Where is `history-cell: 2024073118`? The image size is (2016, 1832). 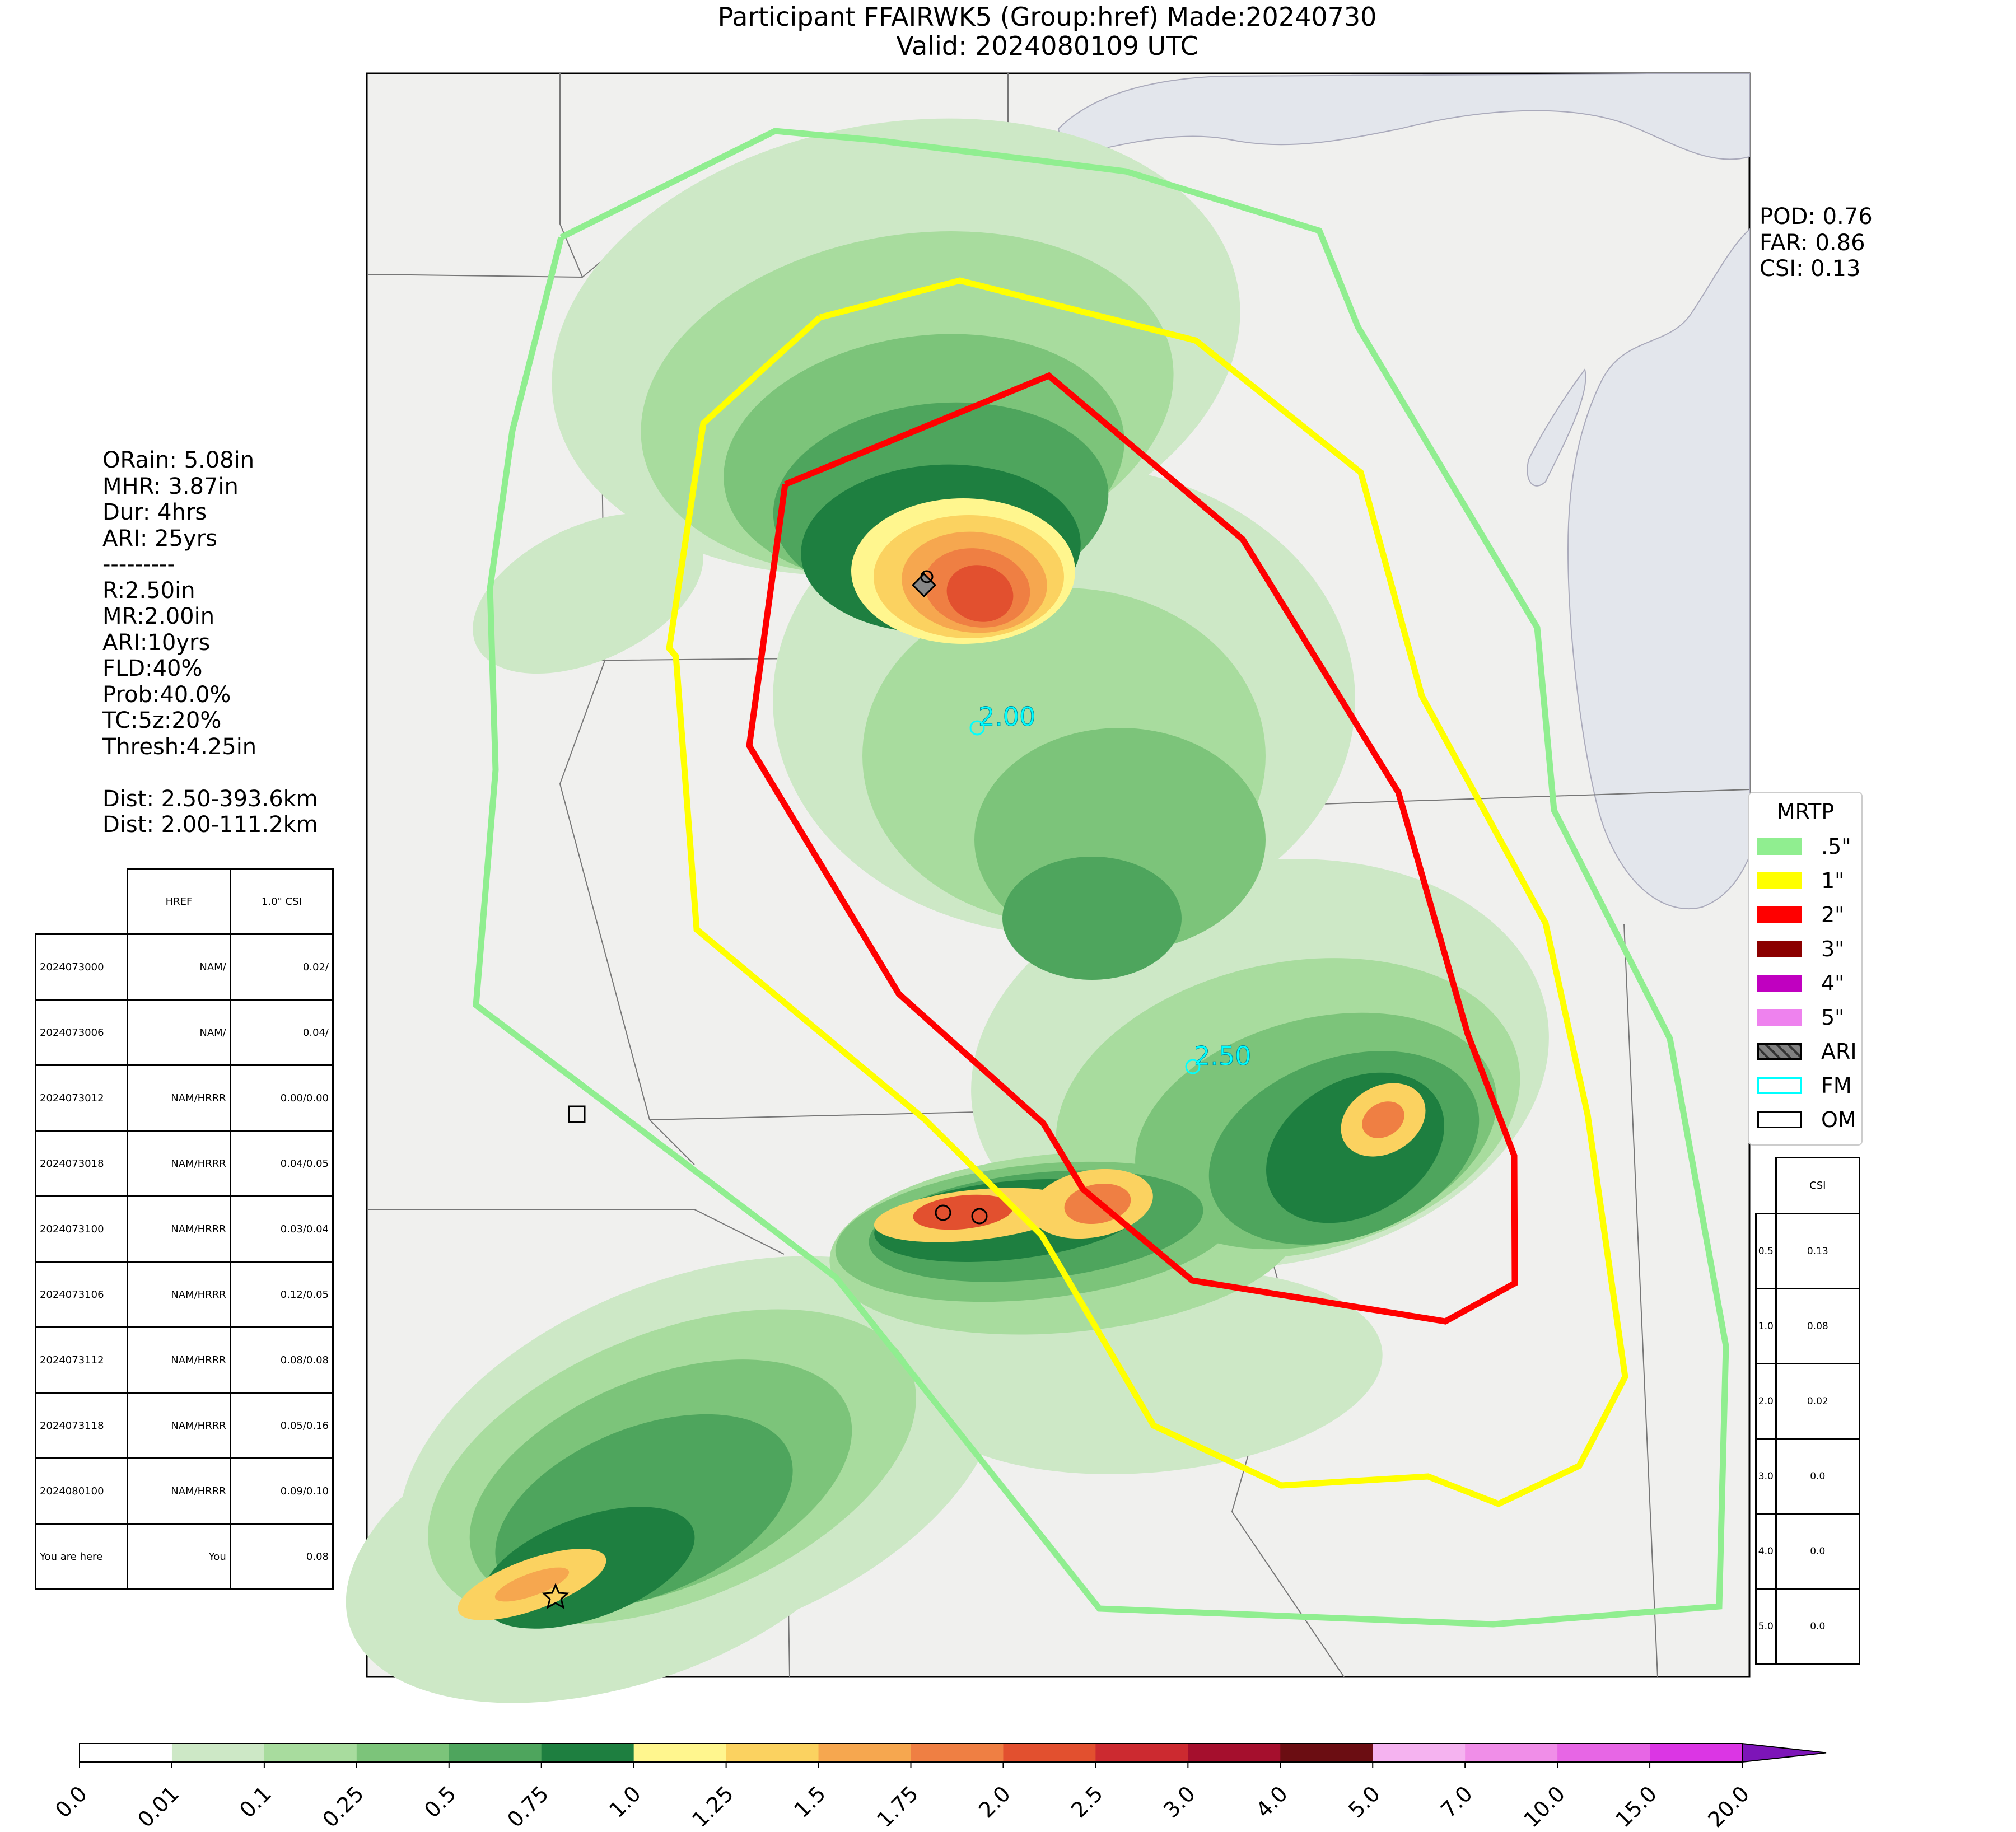
history-cell: 2024073118 is located at coordinates (82, 1425).